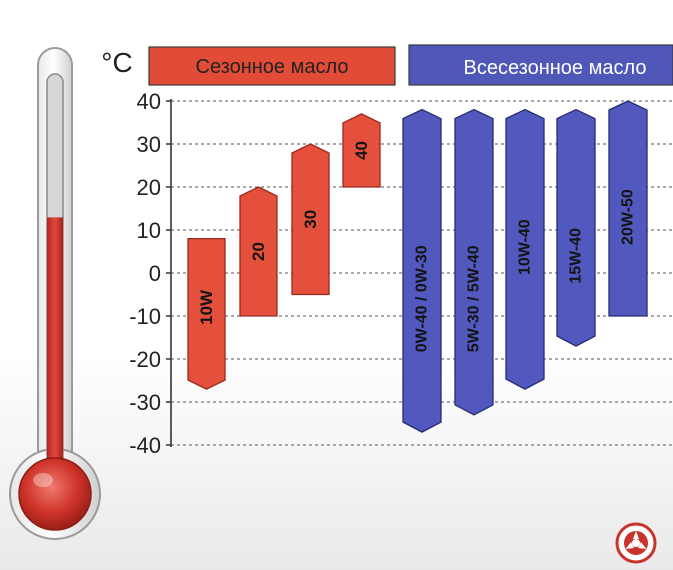  I want to click on y-tick-label: 0, so click(155, 273).